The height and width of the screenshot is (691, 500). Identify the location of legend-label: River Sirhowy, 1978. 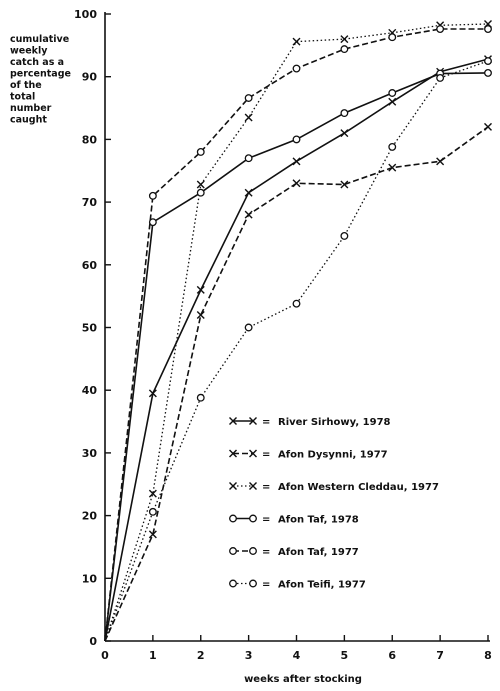
(334, 422).